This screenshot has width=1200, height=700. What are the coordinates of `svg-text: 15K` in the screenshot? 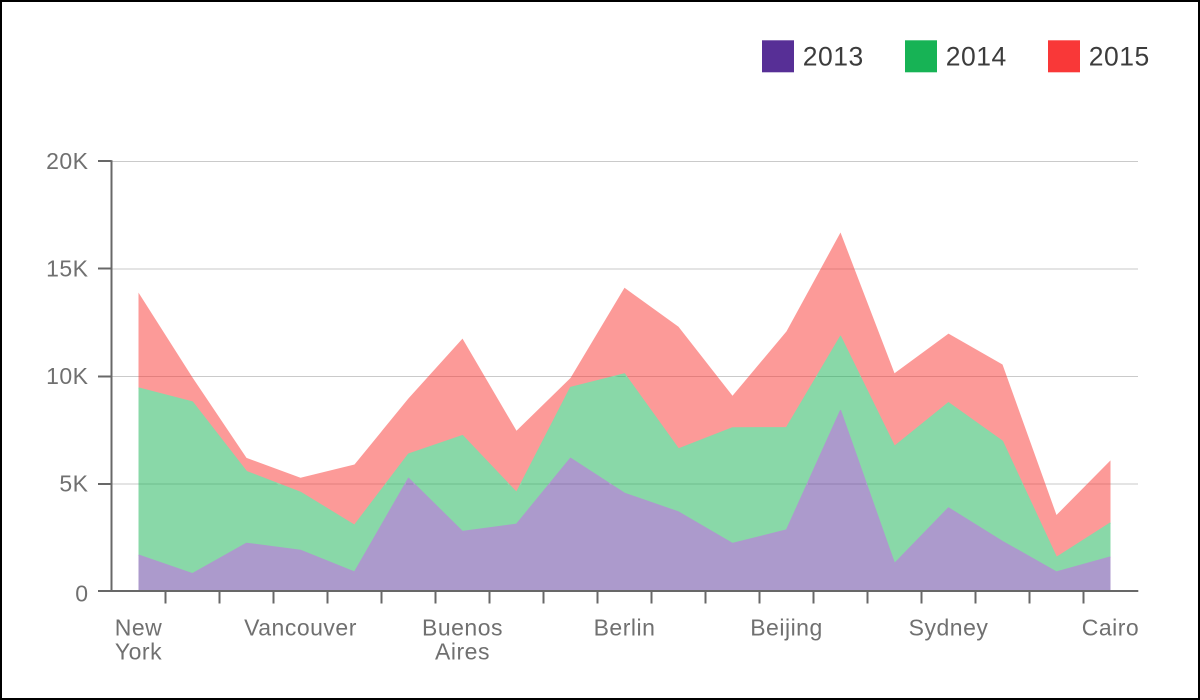 It's located at (67, 269).